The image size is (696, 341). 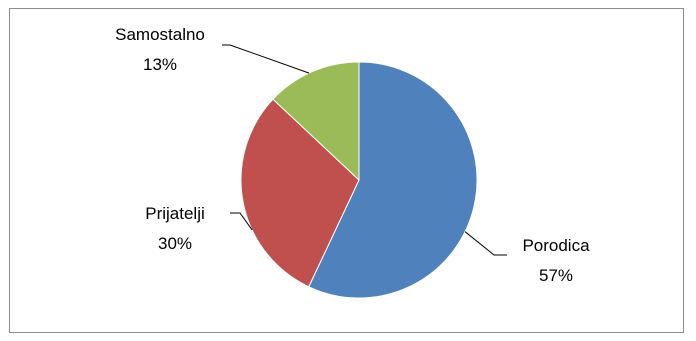 What do you see at coordinates (556, 245) in the screenshot?
I see `slice-label-name-porodica: Porodica` at bounding box center [556, 245].